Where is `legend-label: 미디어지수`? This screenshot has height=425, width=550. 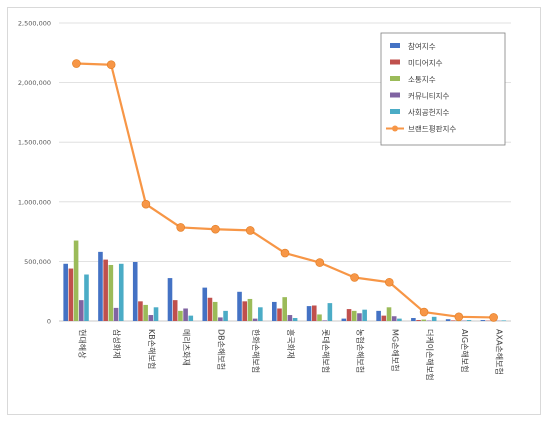 legend-label: 미디어지수 is located at coordinates (425, 63).